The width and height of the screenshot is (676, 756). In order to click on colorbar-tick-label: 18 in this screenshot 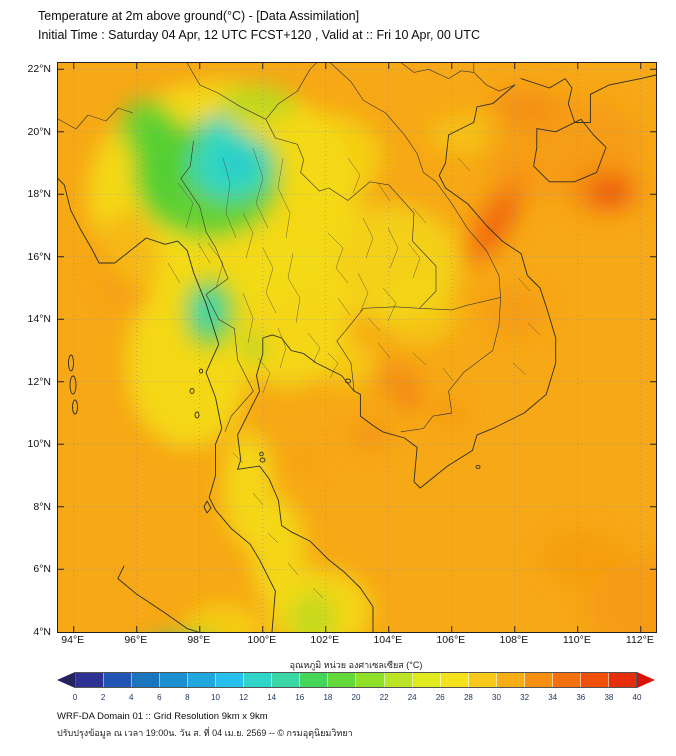, I will do `click(328, 697)`.